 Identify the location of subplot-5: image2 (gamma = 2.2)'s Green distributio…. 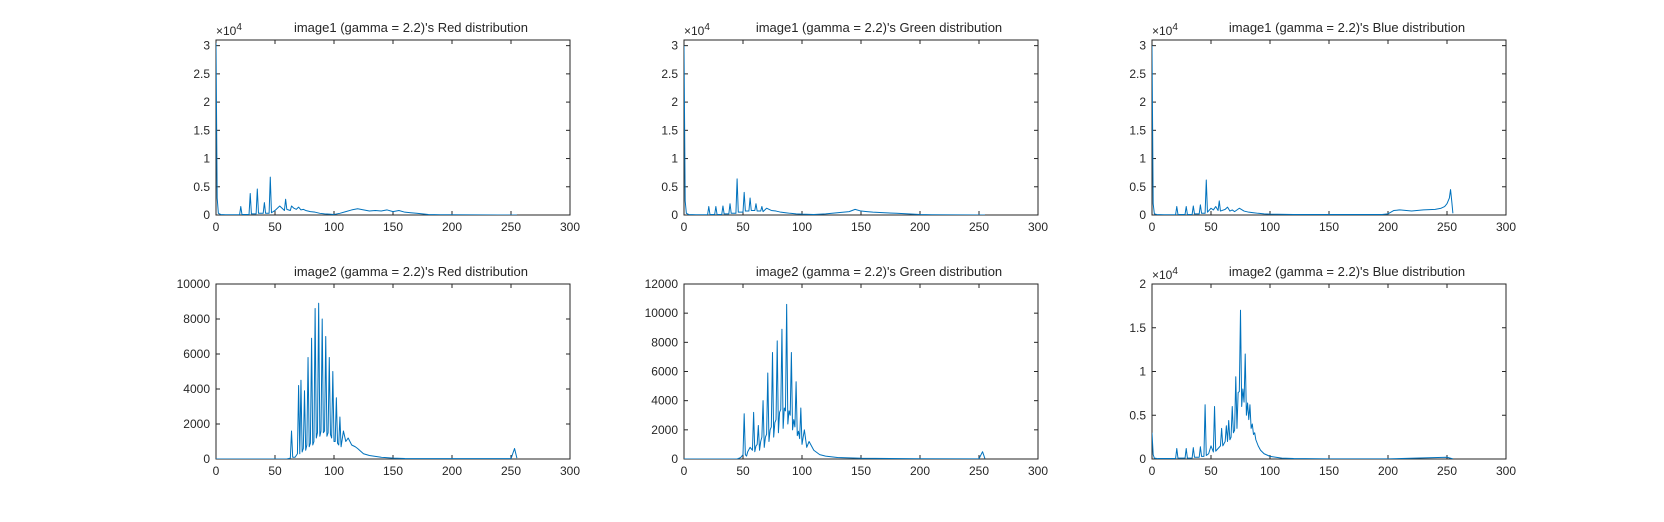
(847, 371).